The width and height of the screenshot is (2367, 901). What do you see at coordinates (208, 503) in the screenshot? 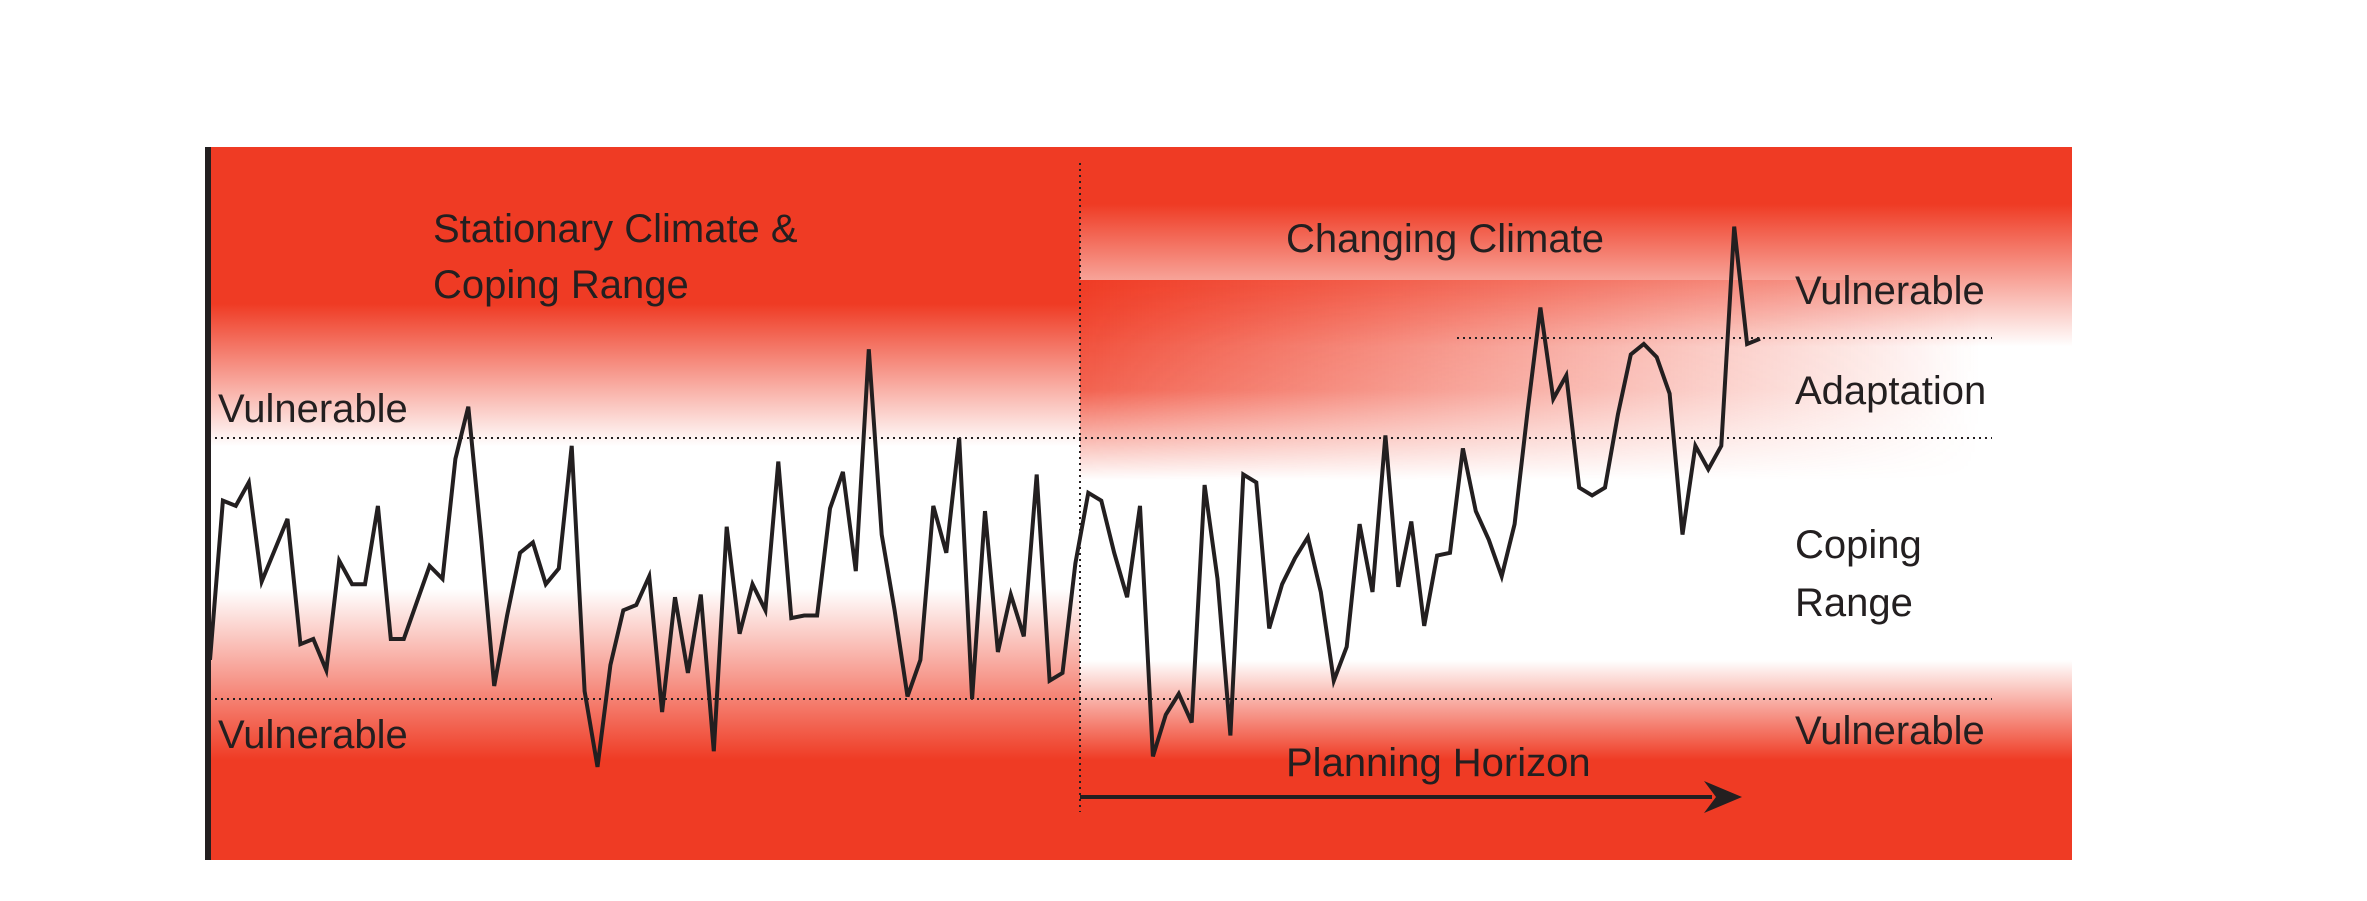
I see `left-axis-bar` at bounding box center [208, 503].